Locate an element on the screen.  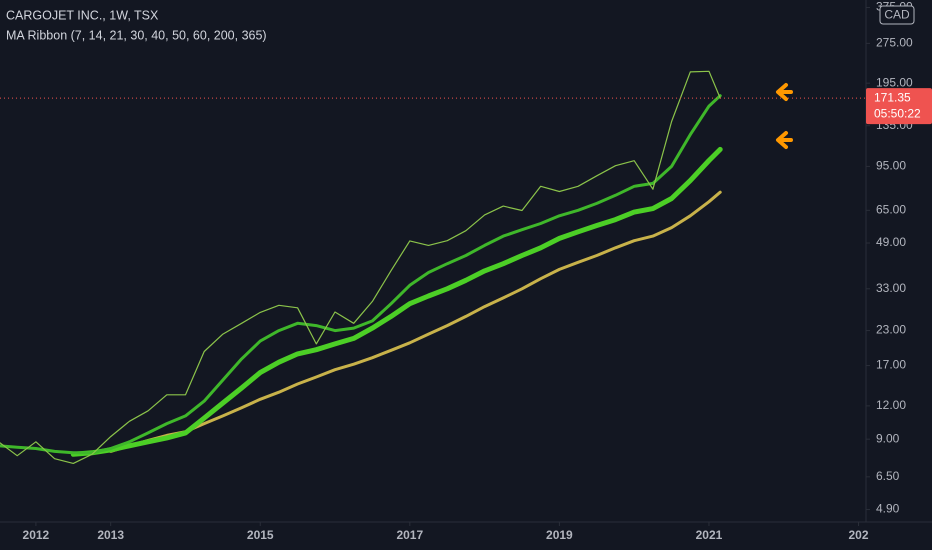
chart-title: CARGOJET INC., 1W, TSX is located at coordinates (82, 15).